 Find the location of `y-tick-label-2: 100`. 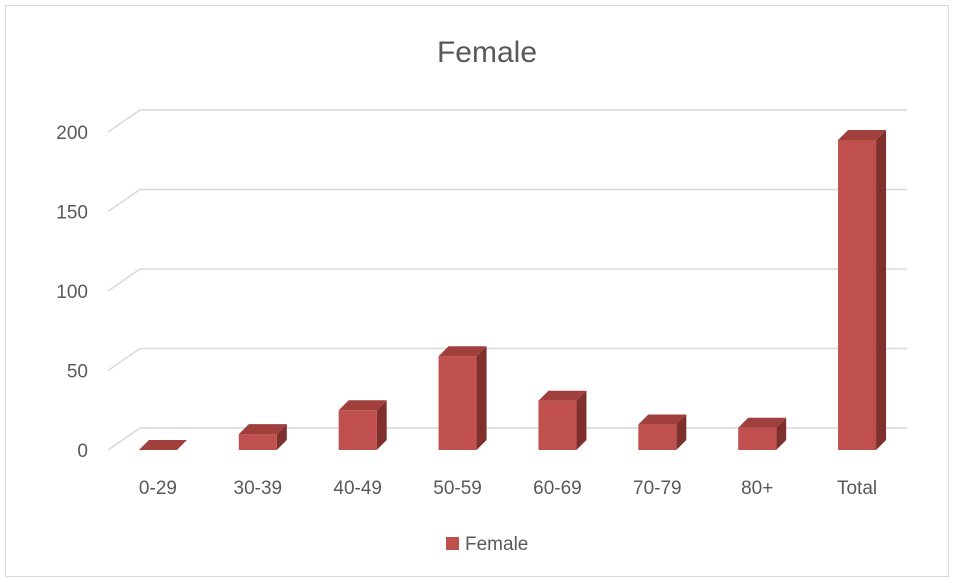

y-tick-label-2: 100 is located at coordinates (72, 292).